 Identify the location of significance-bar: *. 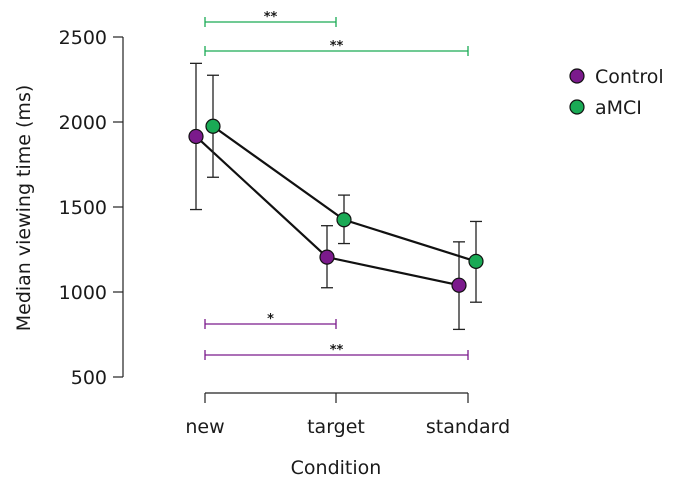
(270, 320).